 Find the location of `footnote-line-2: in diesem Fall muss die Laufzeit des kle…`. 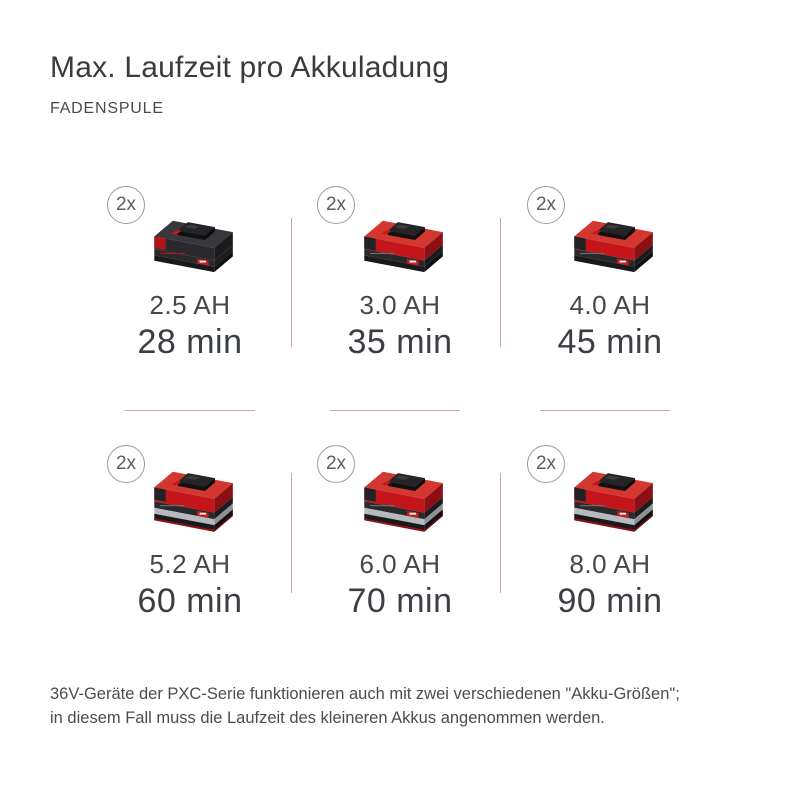

footnote-line-2: in diesem Fall muss die Laufzeit des kle… is located at coordinates (327, 718).